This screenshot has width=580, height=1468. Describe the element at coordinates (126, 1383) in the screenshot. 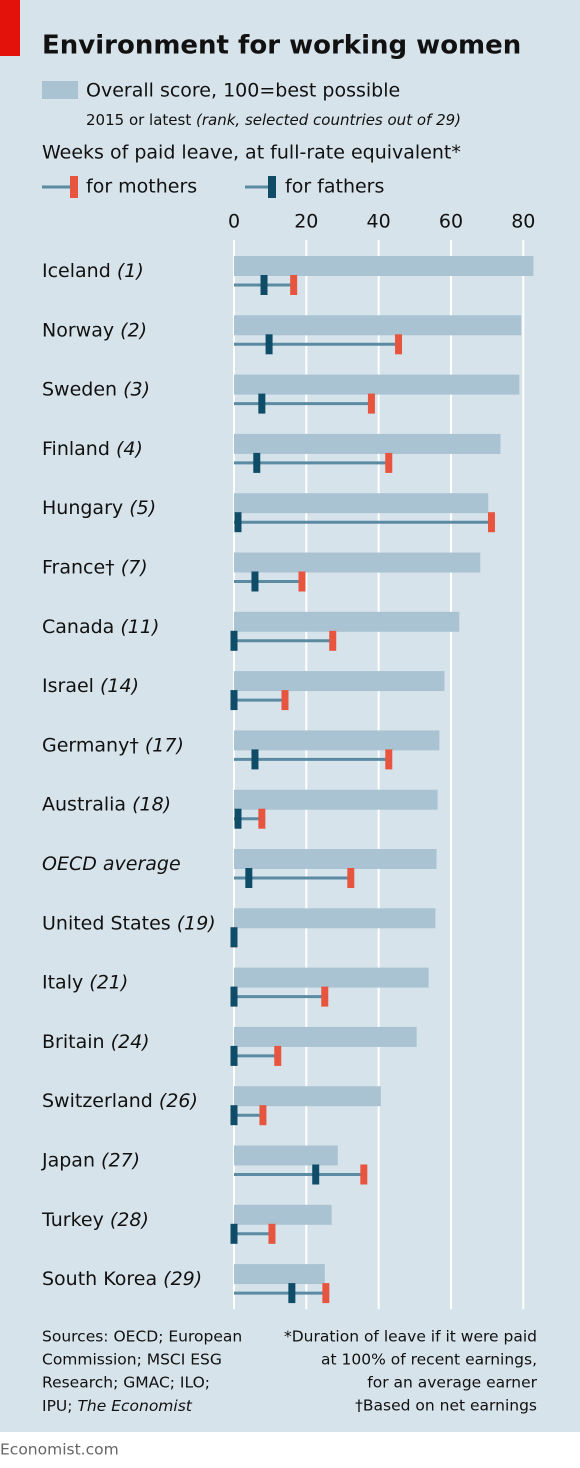

I see `sources: Research; GMAC; ILO;` at that location.